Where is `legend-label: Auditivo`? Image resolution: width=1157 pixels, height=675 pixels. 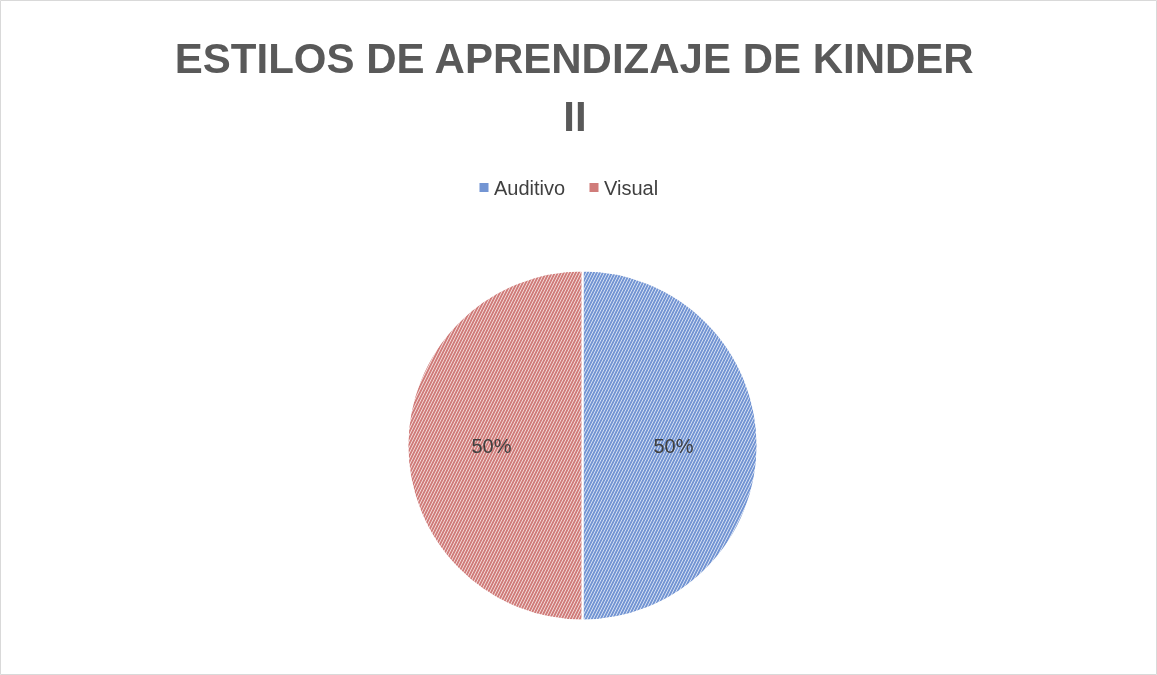
legend-label: Auditivo is located at coordinates (530, 187).